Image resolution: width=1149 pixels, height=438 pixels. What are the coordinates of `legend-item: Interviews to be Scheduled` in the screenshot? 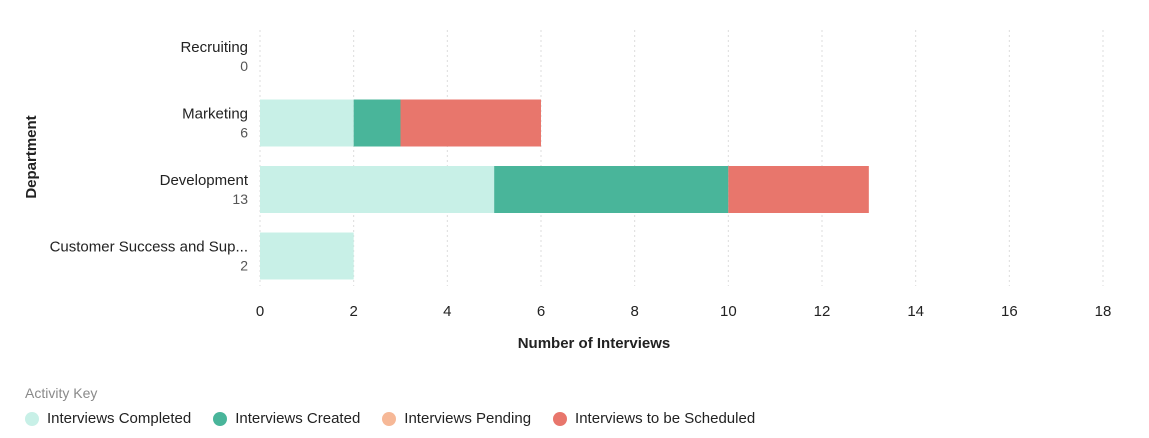 It's located at (654, 418).